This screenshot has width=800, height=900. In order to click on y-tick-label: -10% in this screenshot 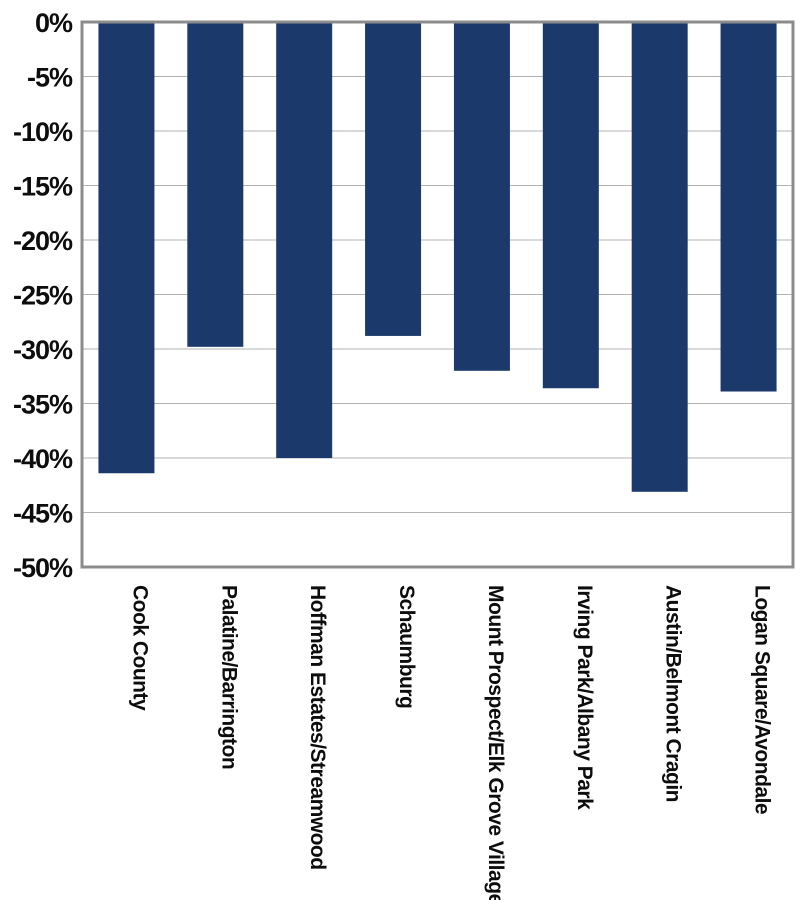, I will do `click(43, 132)`.